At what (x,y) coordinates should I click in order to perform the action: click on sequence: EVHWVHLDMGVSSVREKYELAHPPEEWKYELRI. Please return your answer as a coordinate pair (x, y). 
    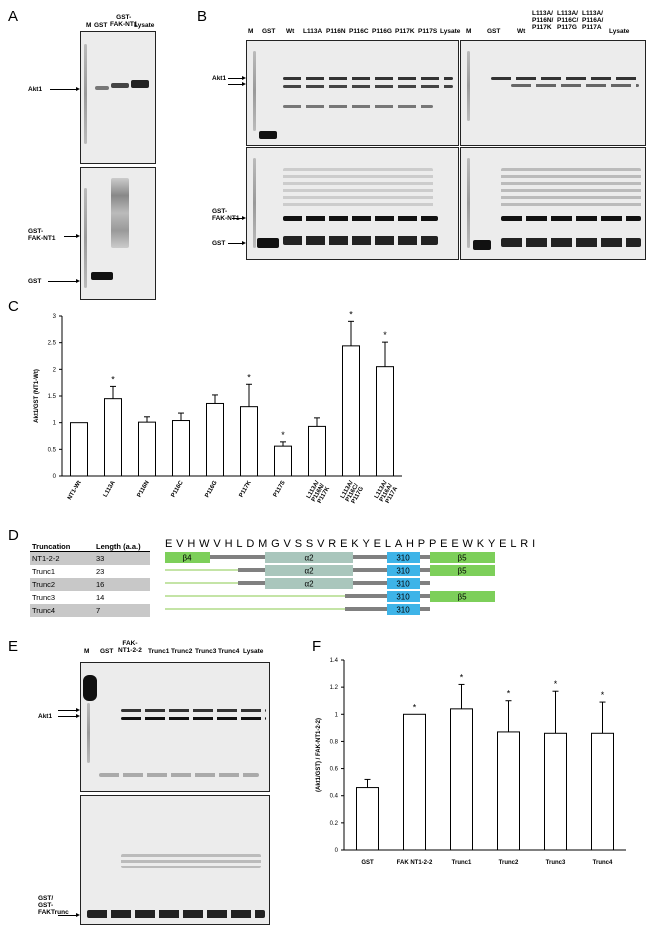
    Looking at the image, I should click on (352, 544).